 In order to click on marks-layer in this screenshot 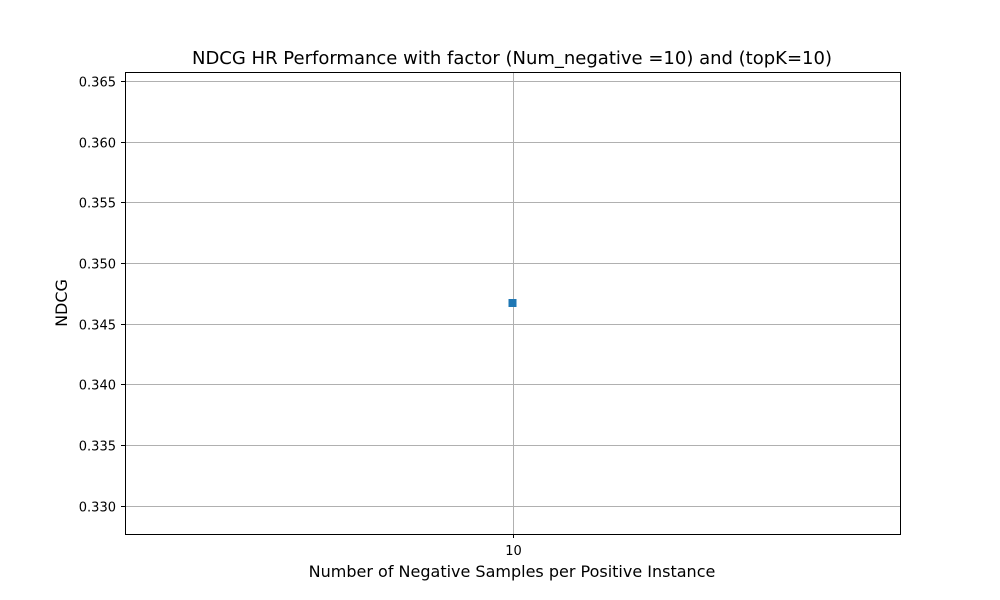, I will do `click(512, 303)`.